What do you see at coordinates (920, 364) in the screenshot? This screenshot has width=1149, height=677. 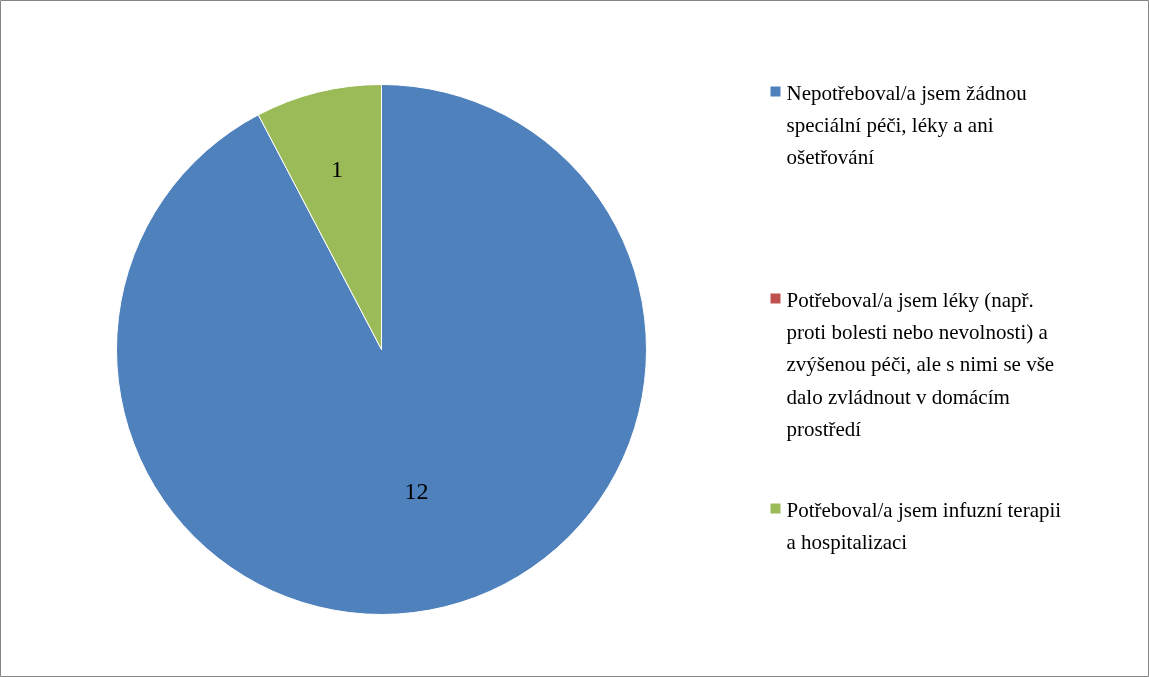 I see `legend-label: Potřeboval/a jsem léky (např. proti bolesti nebo nevolnosti) a zvýšenou péči, ale s nimi se vše dalo zvládnout v domácím prostředí` at bounding box center [920, 364].